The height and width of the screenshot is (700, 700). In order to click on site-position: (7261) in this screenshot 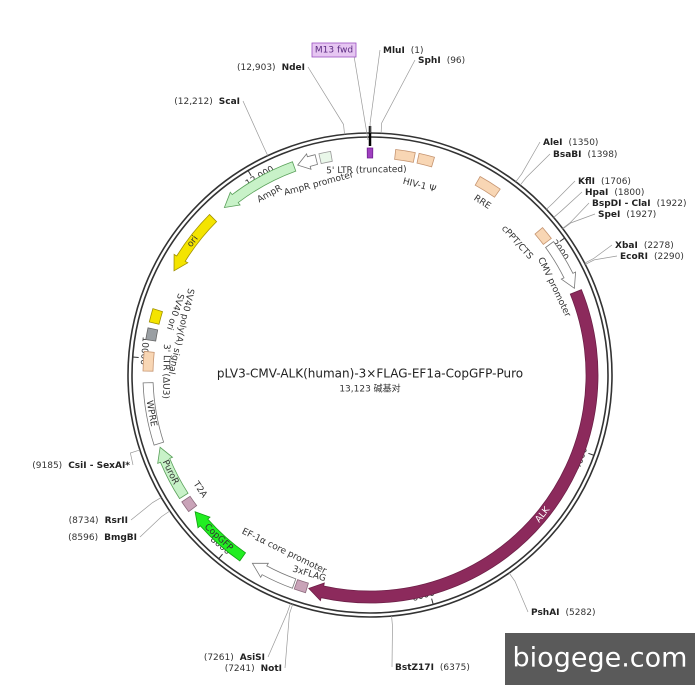, I will do `click(219, 658)`.